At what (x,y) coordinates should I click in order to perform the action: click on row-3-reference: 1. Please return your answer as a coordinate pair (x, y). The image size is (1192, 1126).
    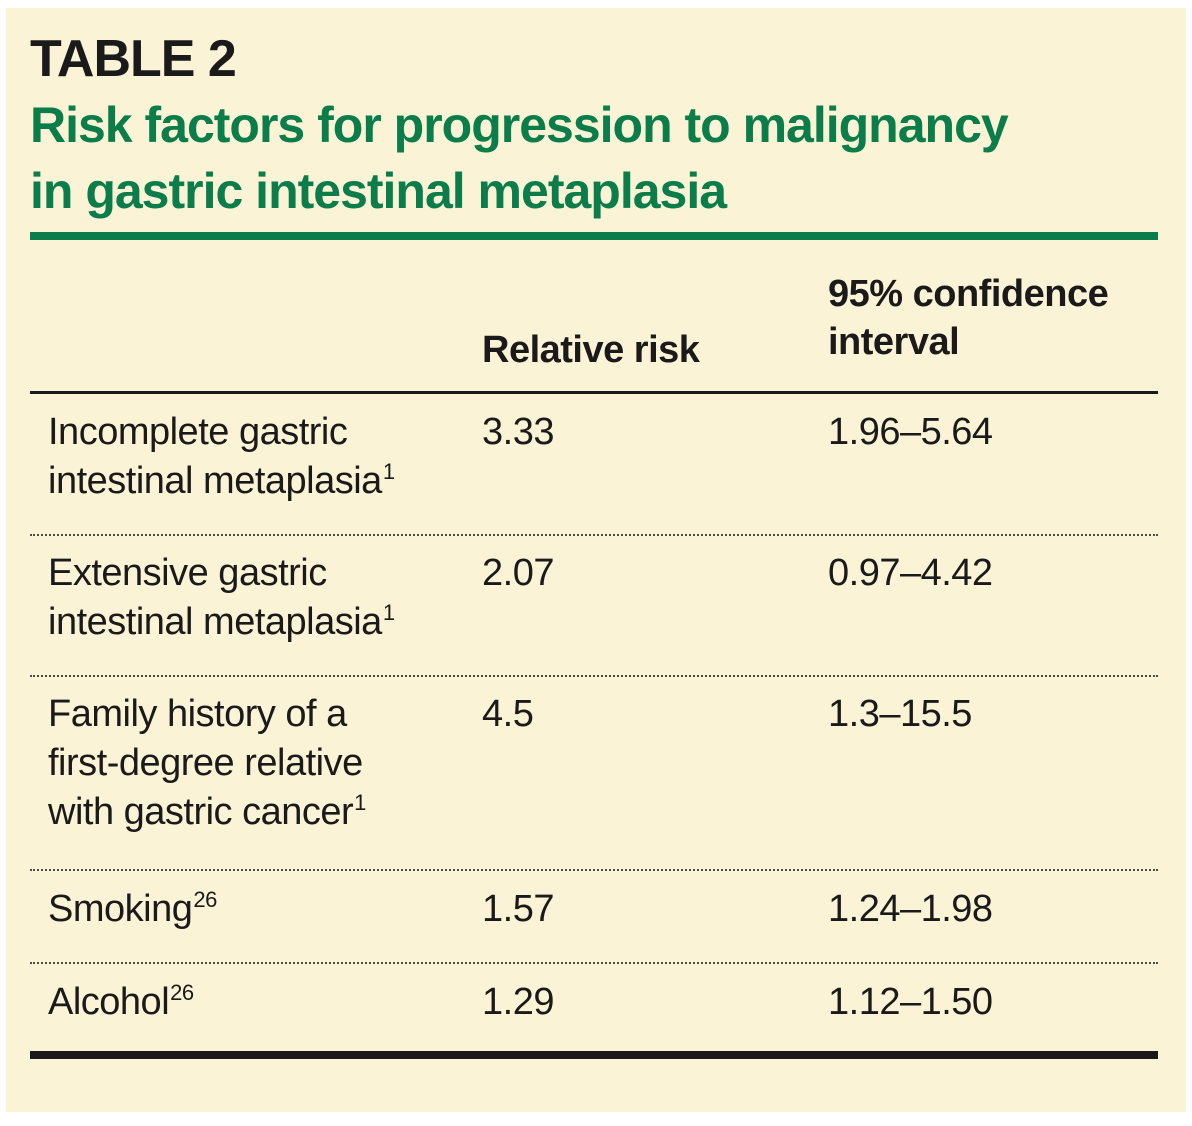
    Looking at the image, I should click on (360, 802).